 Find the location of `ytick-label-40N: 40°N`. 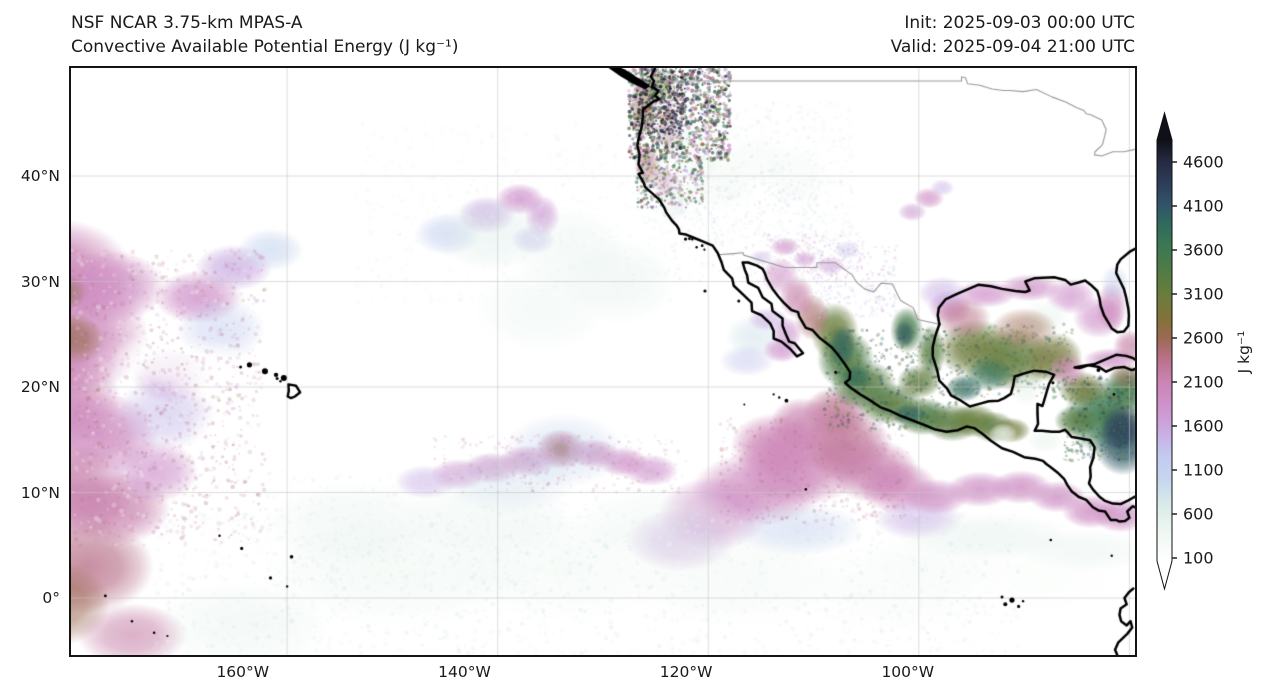

ytick-label-40N: 40°N is located at coordinates (40, 176).